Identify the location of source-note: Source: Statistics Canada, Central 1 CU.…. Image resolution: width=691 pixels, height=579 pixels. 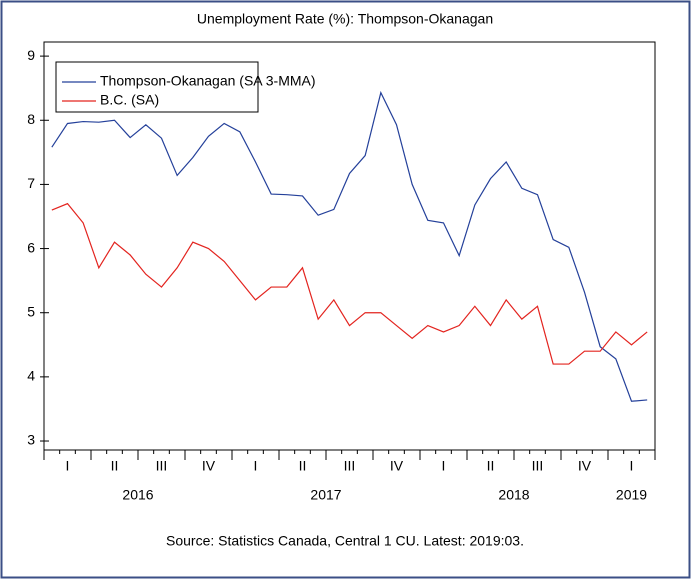
(345, 541).